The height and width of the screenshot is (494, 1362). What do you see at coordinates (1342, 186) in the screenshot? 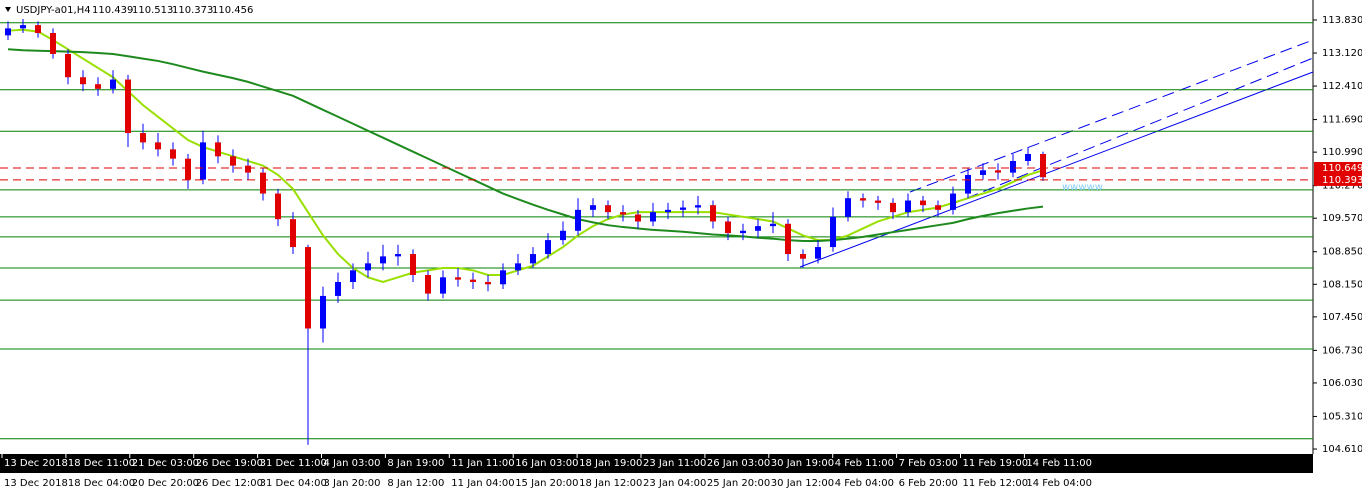
I see `y-tick-label: 110.270` at bounding box center [1342, 186].